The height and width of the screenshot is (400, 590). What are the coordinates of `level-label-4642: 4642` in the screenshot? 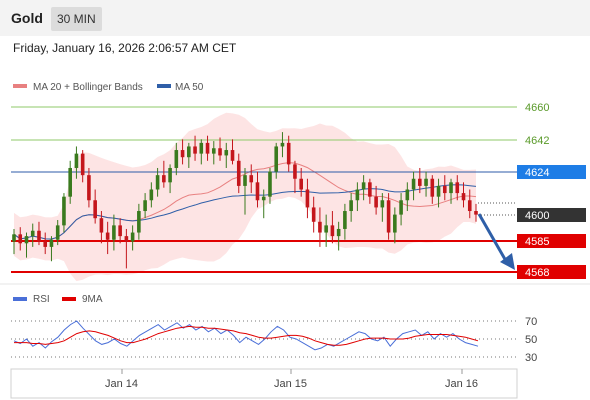 It's located at (537, 141).